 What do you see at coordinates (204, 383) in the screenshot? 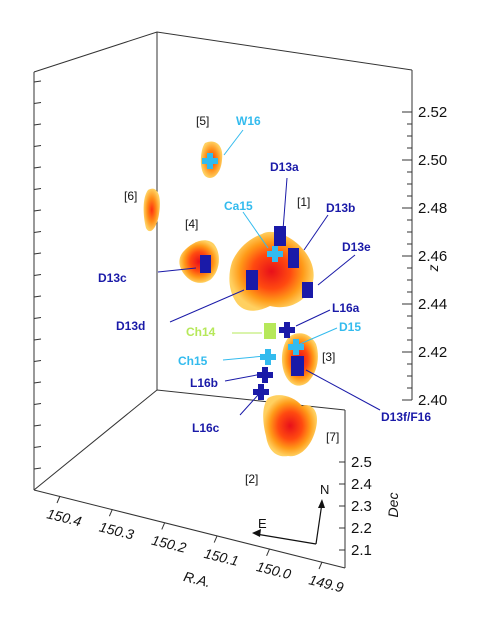
I see `source-l16b-label: L16b` at bounding box center [204, 383].